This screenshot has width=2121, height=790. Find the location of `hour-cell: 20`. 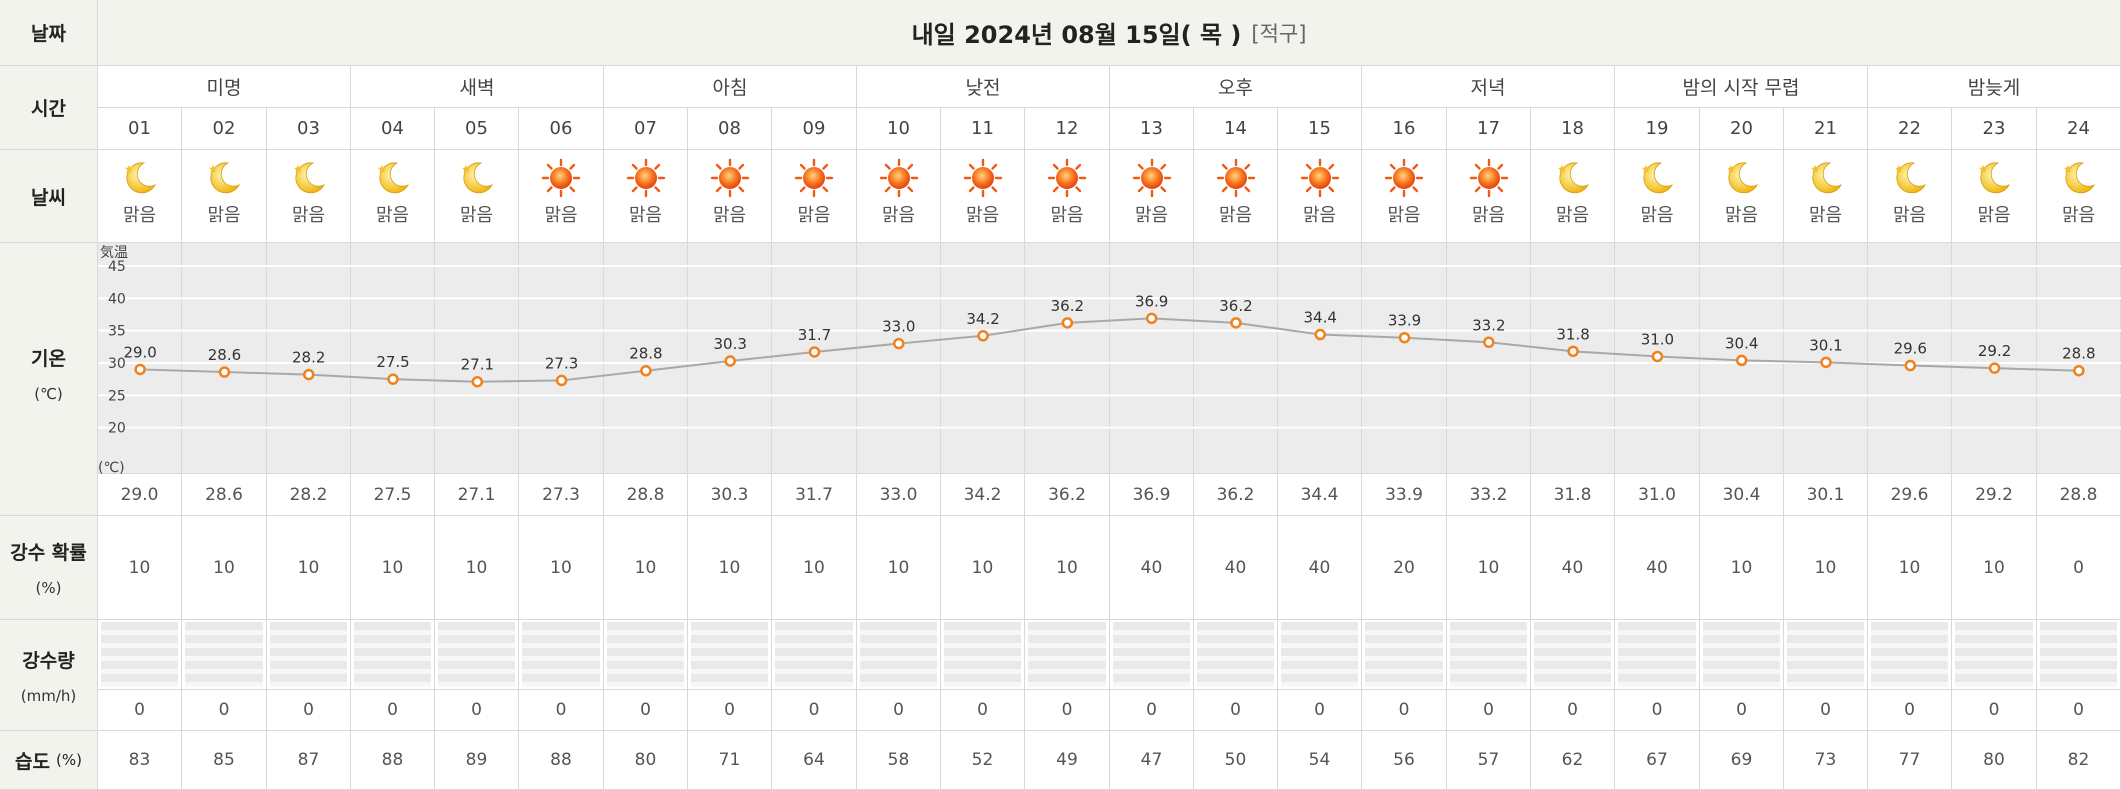

hour-cell: 20 is located at coordinates (1742, 129).